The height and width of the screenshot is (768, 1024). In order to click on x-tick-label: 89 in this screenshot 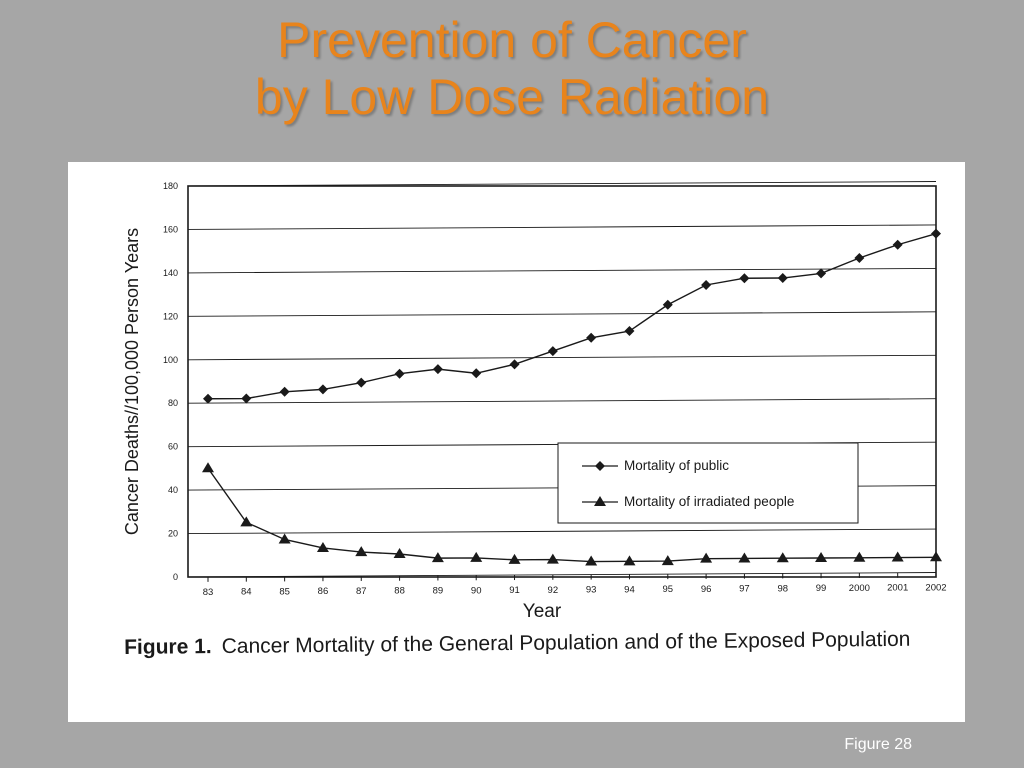, I will do `click(438, 591)`.